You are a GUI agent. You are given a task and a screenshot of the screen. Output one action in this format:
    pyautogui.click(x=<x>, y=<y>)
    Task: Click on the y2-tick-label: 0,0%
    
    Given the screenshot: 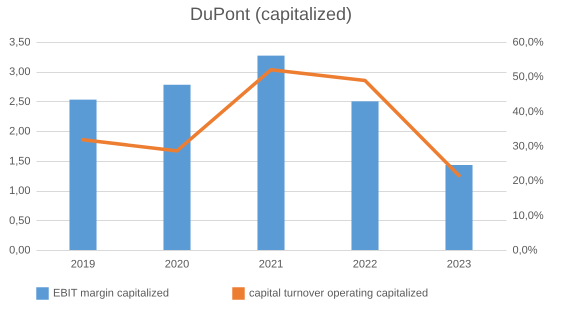 What is the action you would take?
    pyautogui.click(x=525, y=250)
    